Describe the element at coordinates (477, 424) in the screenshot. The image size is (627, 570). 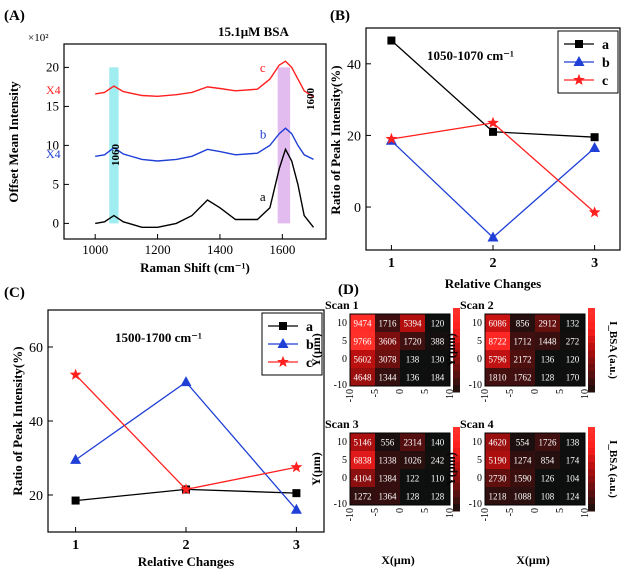
I see `scan-title: Scan 4` at that location.